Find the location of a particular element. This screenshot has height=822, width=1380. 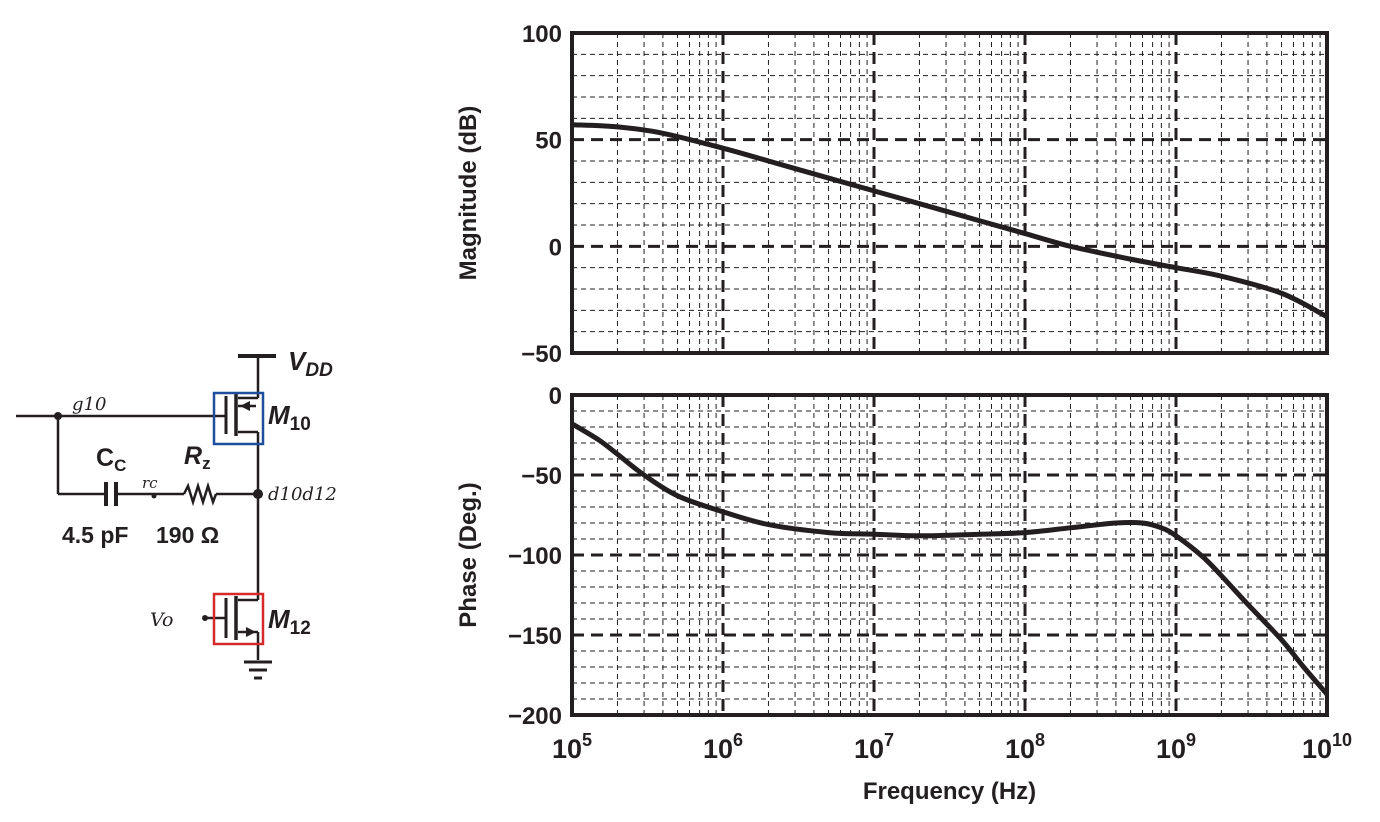

m12-arrow-icon is located at coordinates (251, 632).